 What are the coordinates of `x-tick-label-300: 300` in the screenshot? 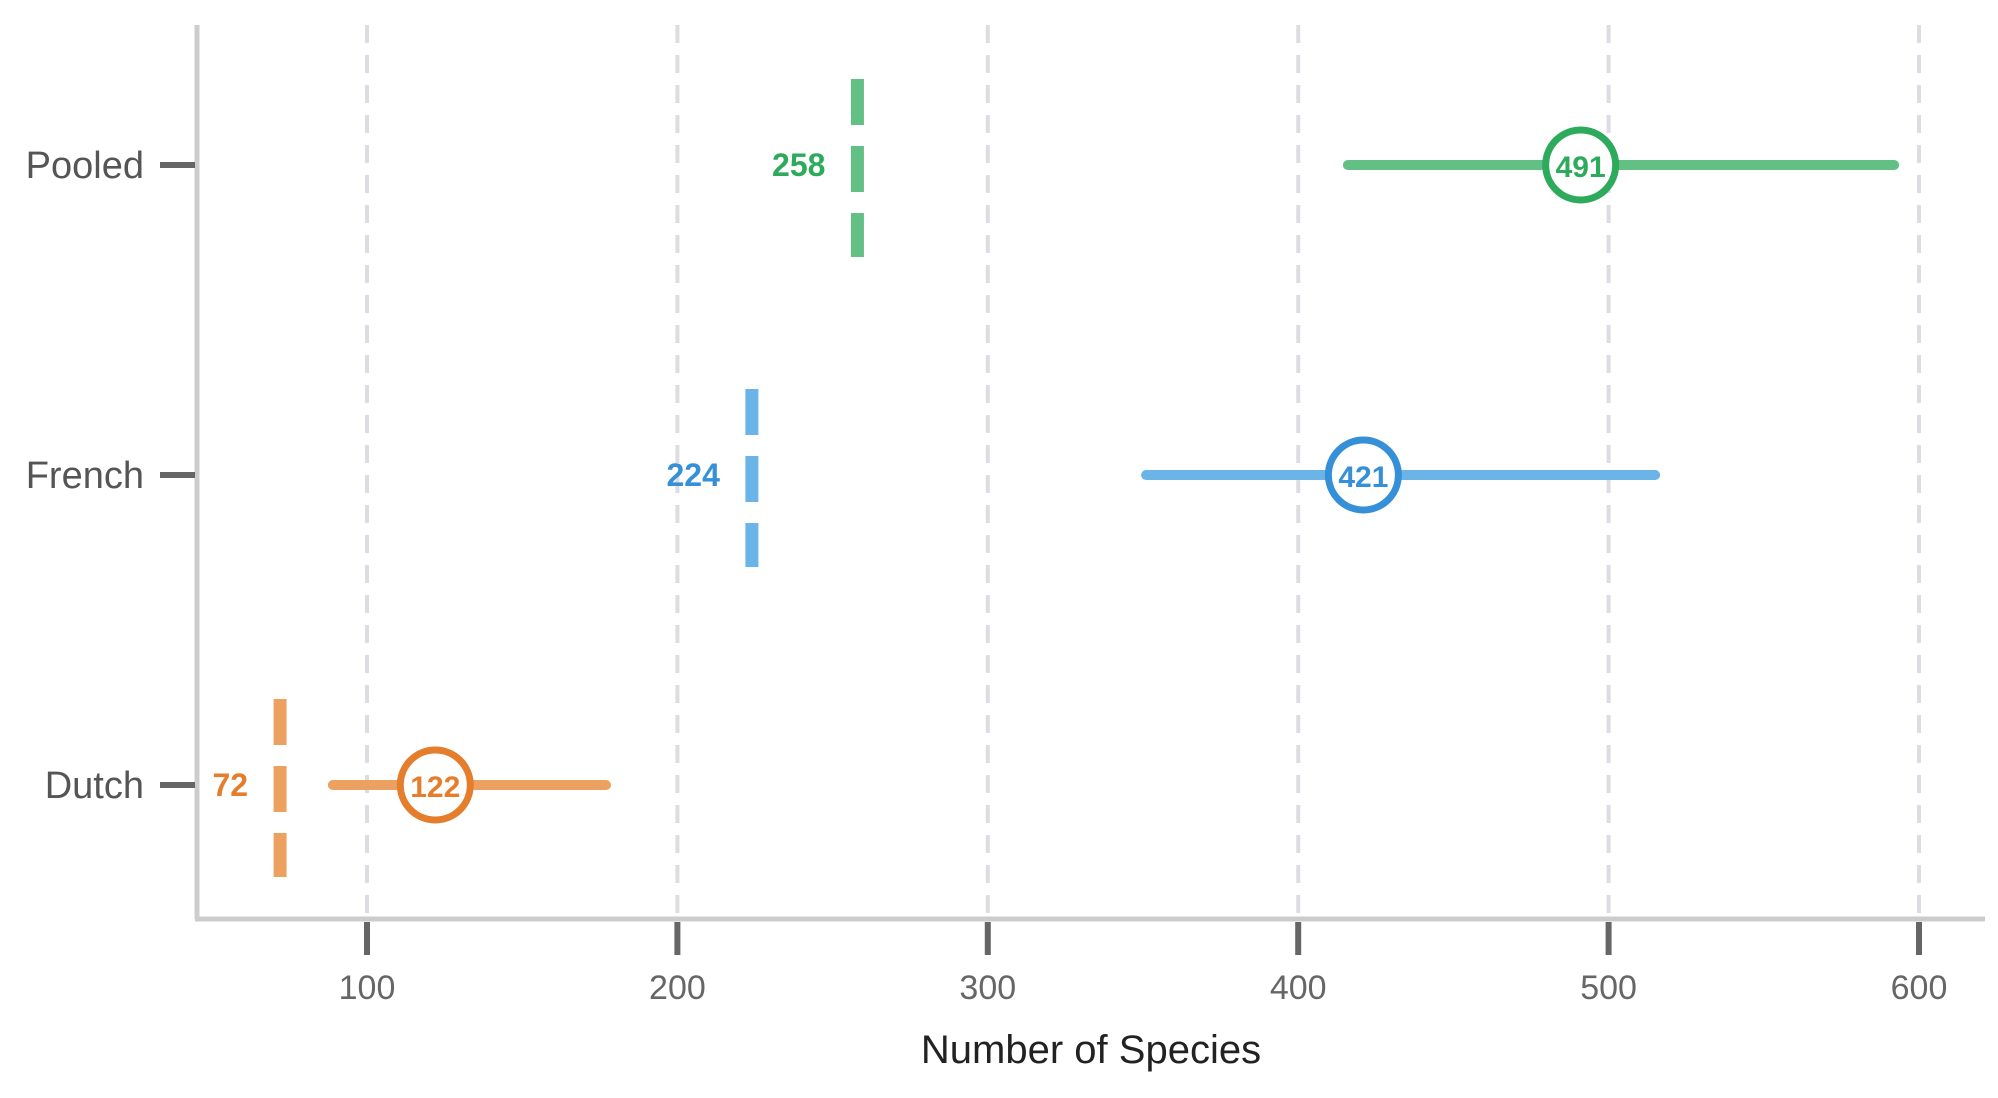 It's located at (987, 988).